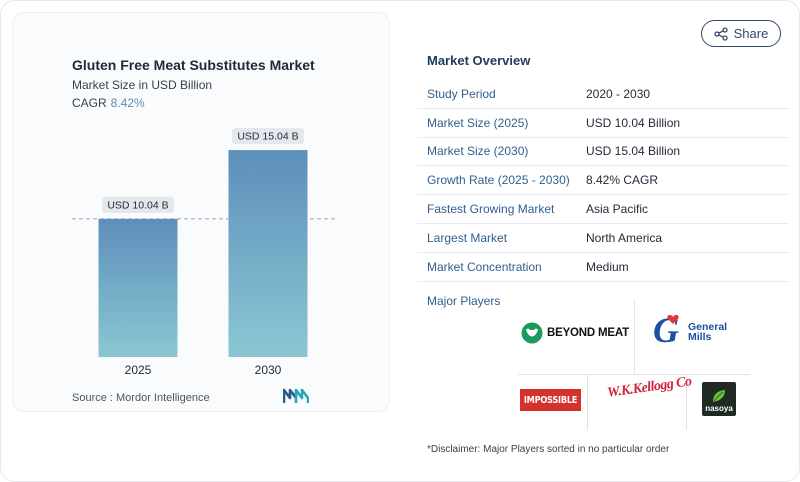  I want to click on overview-row: Market Concentration Medium, so click(603, 267).